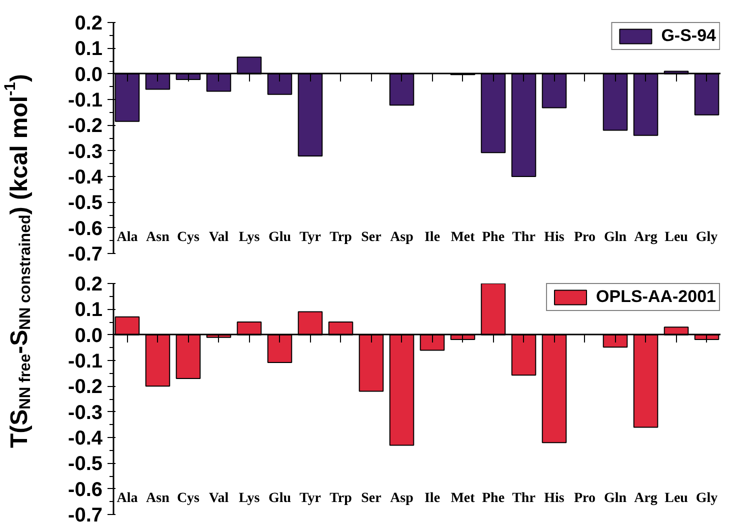 Image resolution: width=737 pixels, height=523 pixels. I want to click on legend-label: G-S-94, so click(688, 36).